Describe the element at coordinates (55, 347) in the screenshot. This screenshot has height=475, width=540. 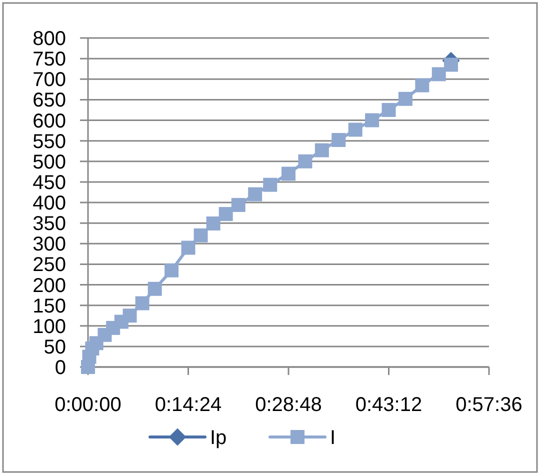
I see `y-tick-label: 50` at that location.